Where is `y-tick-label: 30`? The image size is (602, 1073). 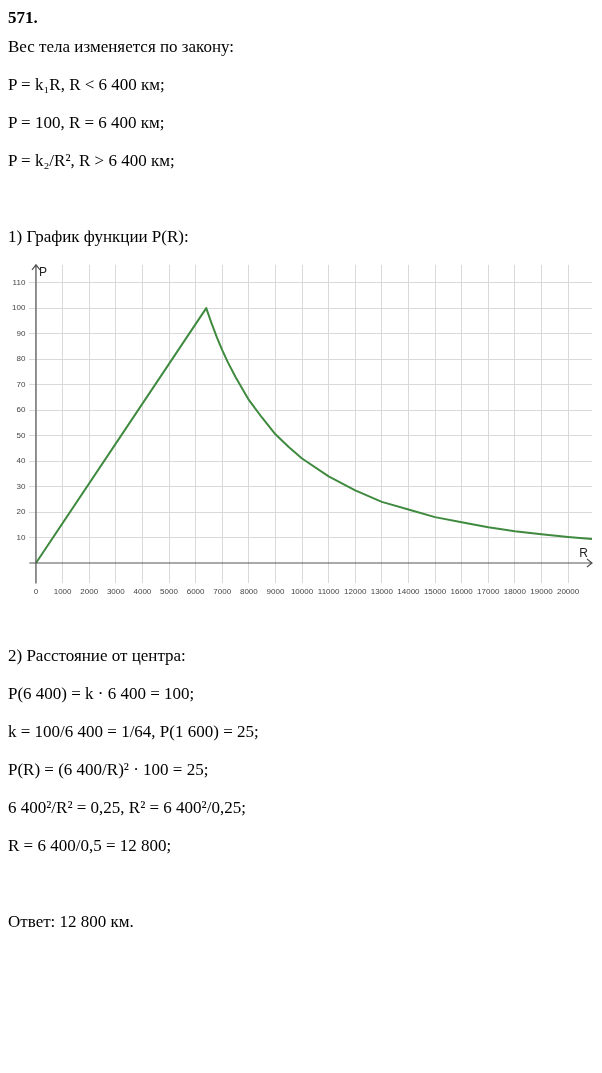
y-tick-label: 30 is located at coordinates (21, 486).